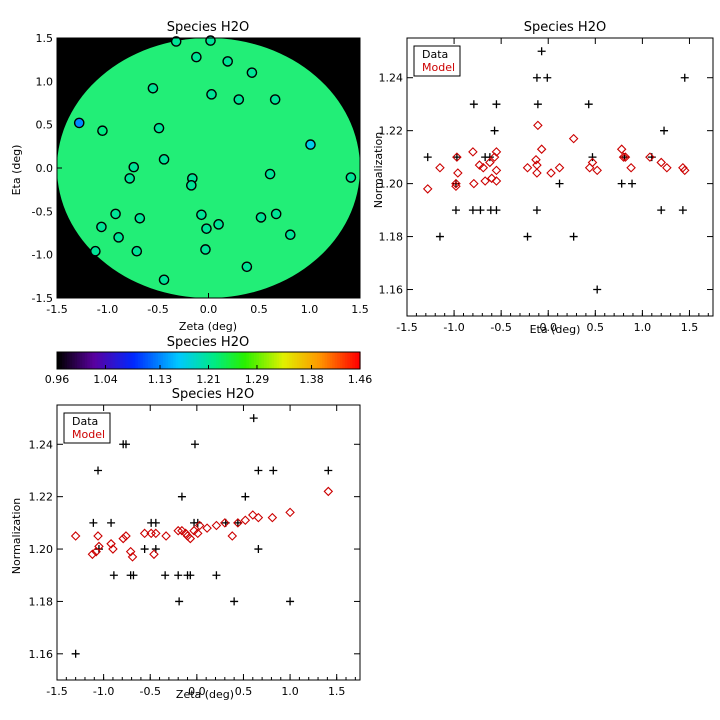 The width and height of the screenshot is (720, 720). Describe the element at coordinates (213, 394) in the screenshot. I see `zeta-title: Species H2O` at that location.